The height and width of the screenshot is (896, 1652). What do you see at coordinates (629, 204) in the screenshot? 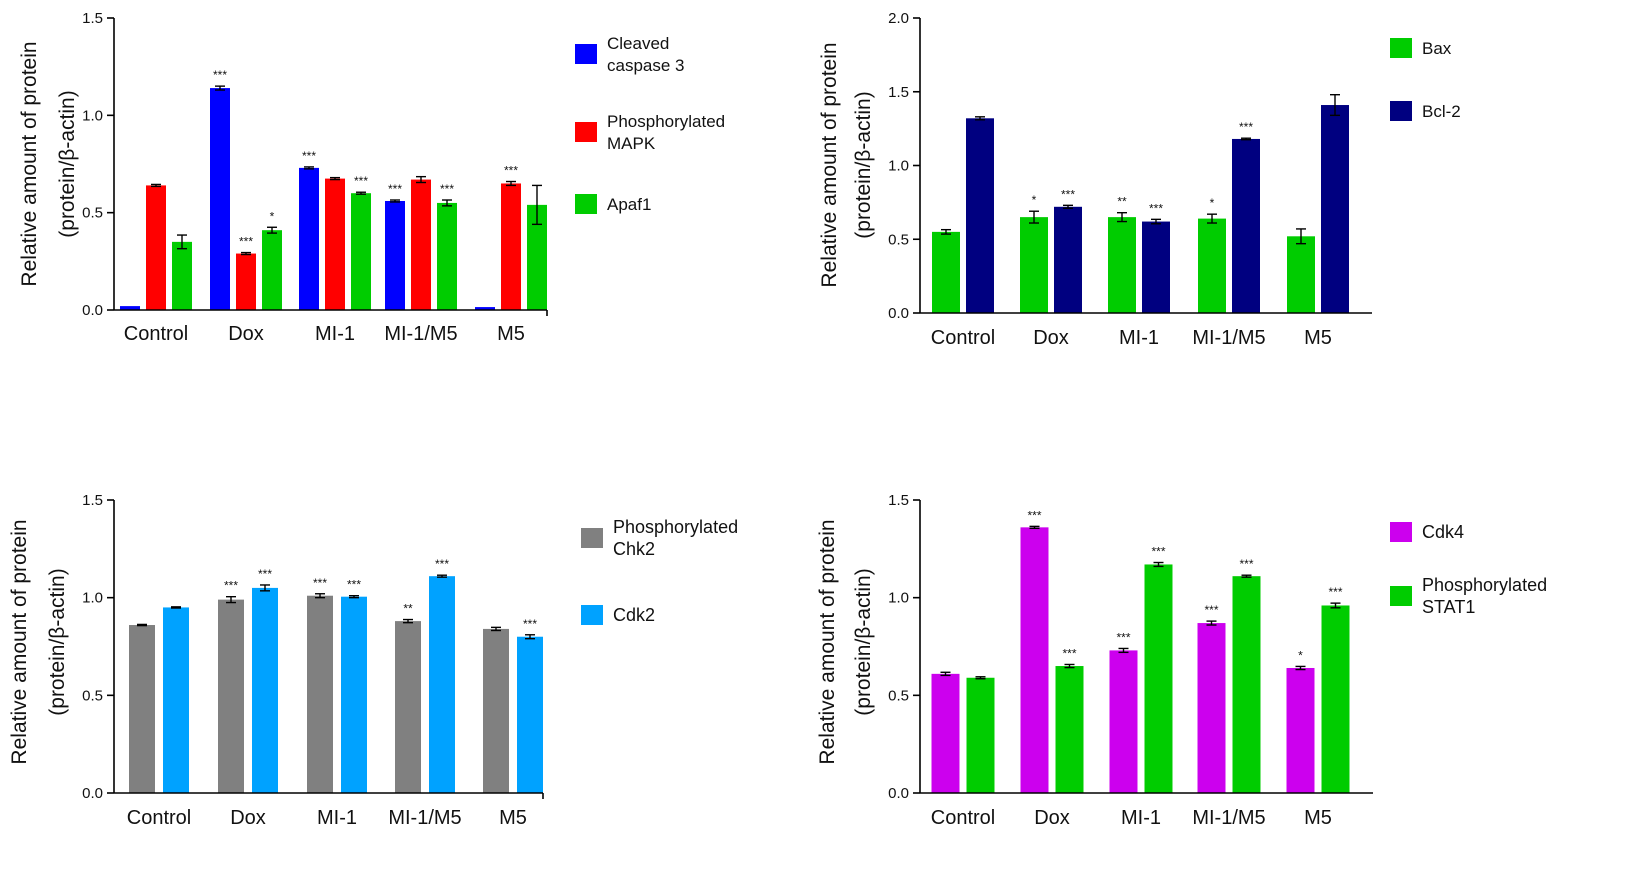
I see `legend-label: Apaf1` at bounding box center [629, 204].